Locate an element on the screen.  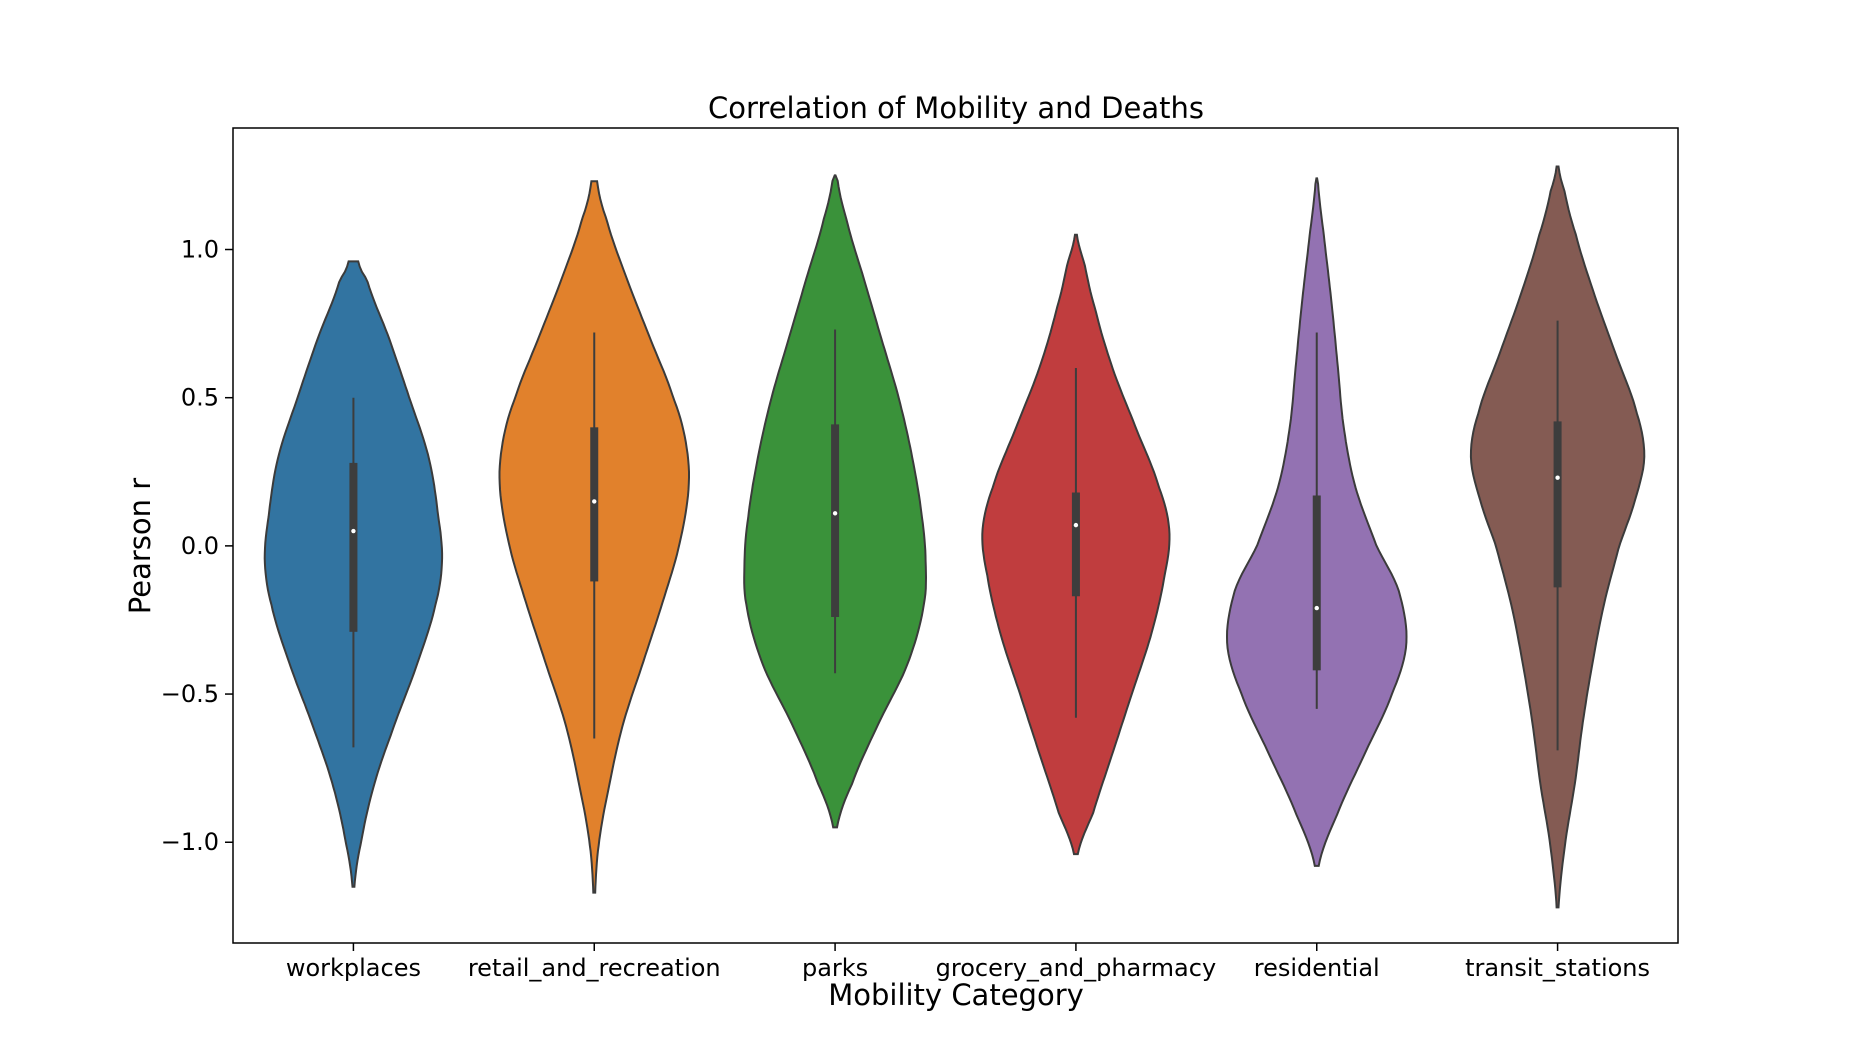
y-tick-label: −1.0 is located at coordinates (190, 842).